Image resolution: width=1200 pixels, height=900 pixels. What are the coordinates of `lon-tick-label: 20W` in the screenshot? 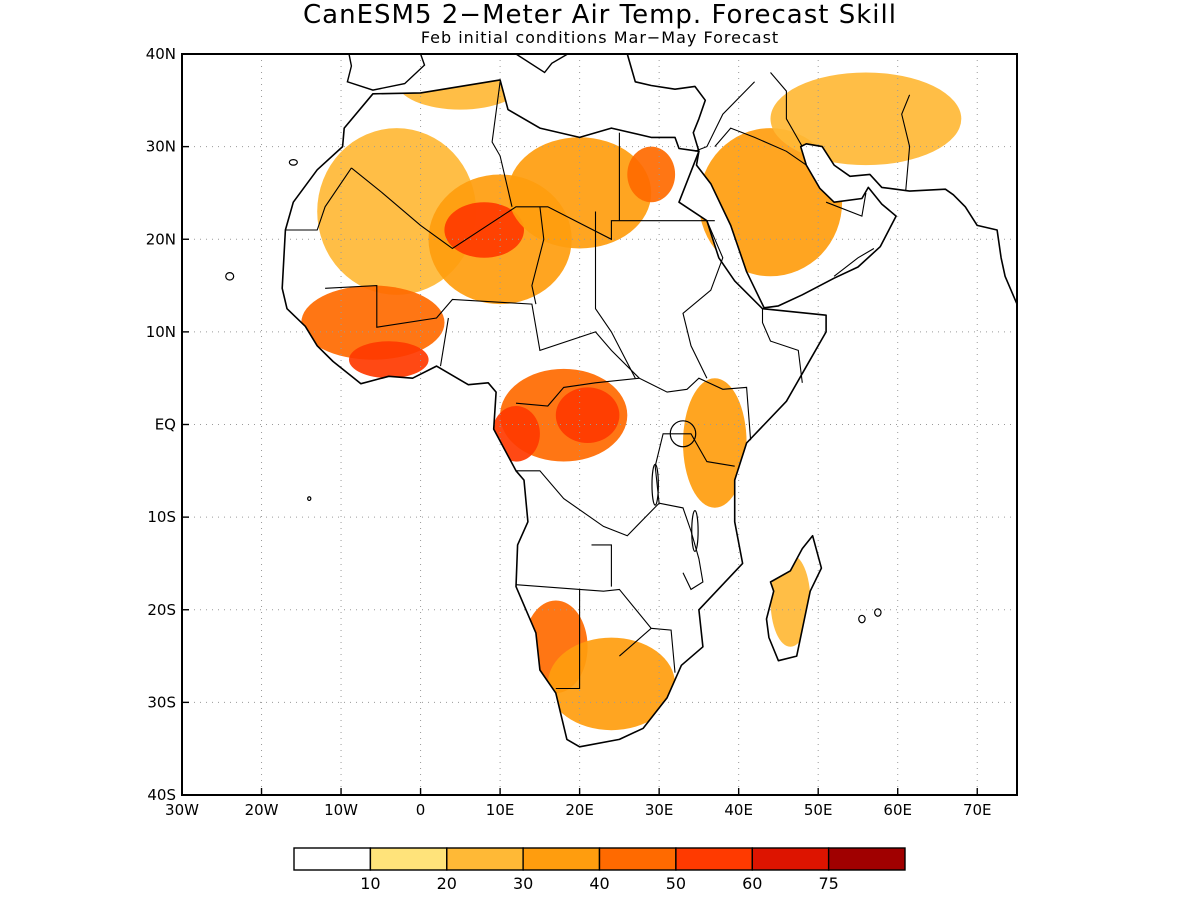 It's located at (262, 810).